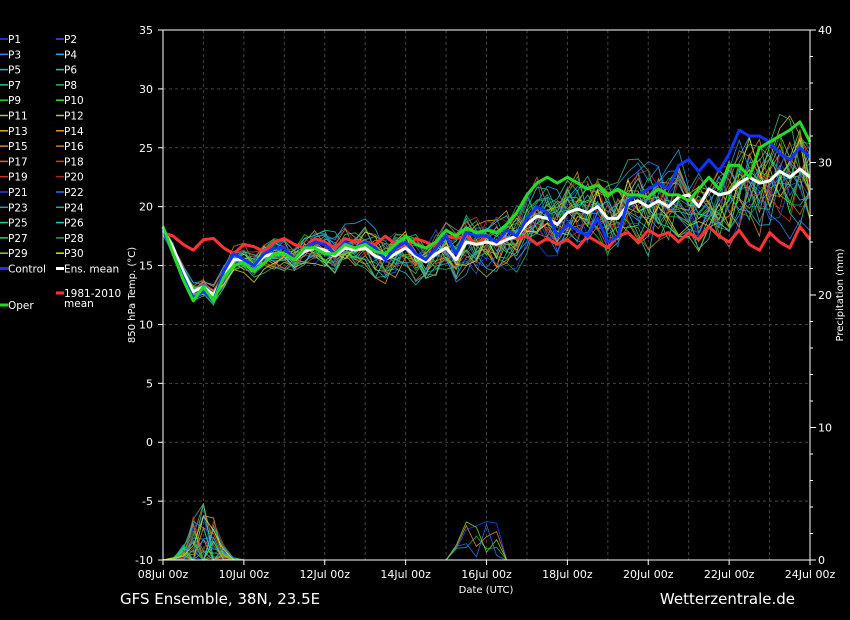 This screenshot has height=620, width=850. Describe the element at coordinates (825, 163) in the screenshot. I see `y2-tick-label: 30` at that location.